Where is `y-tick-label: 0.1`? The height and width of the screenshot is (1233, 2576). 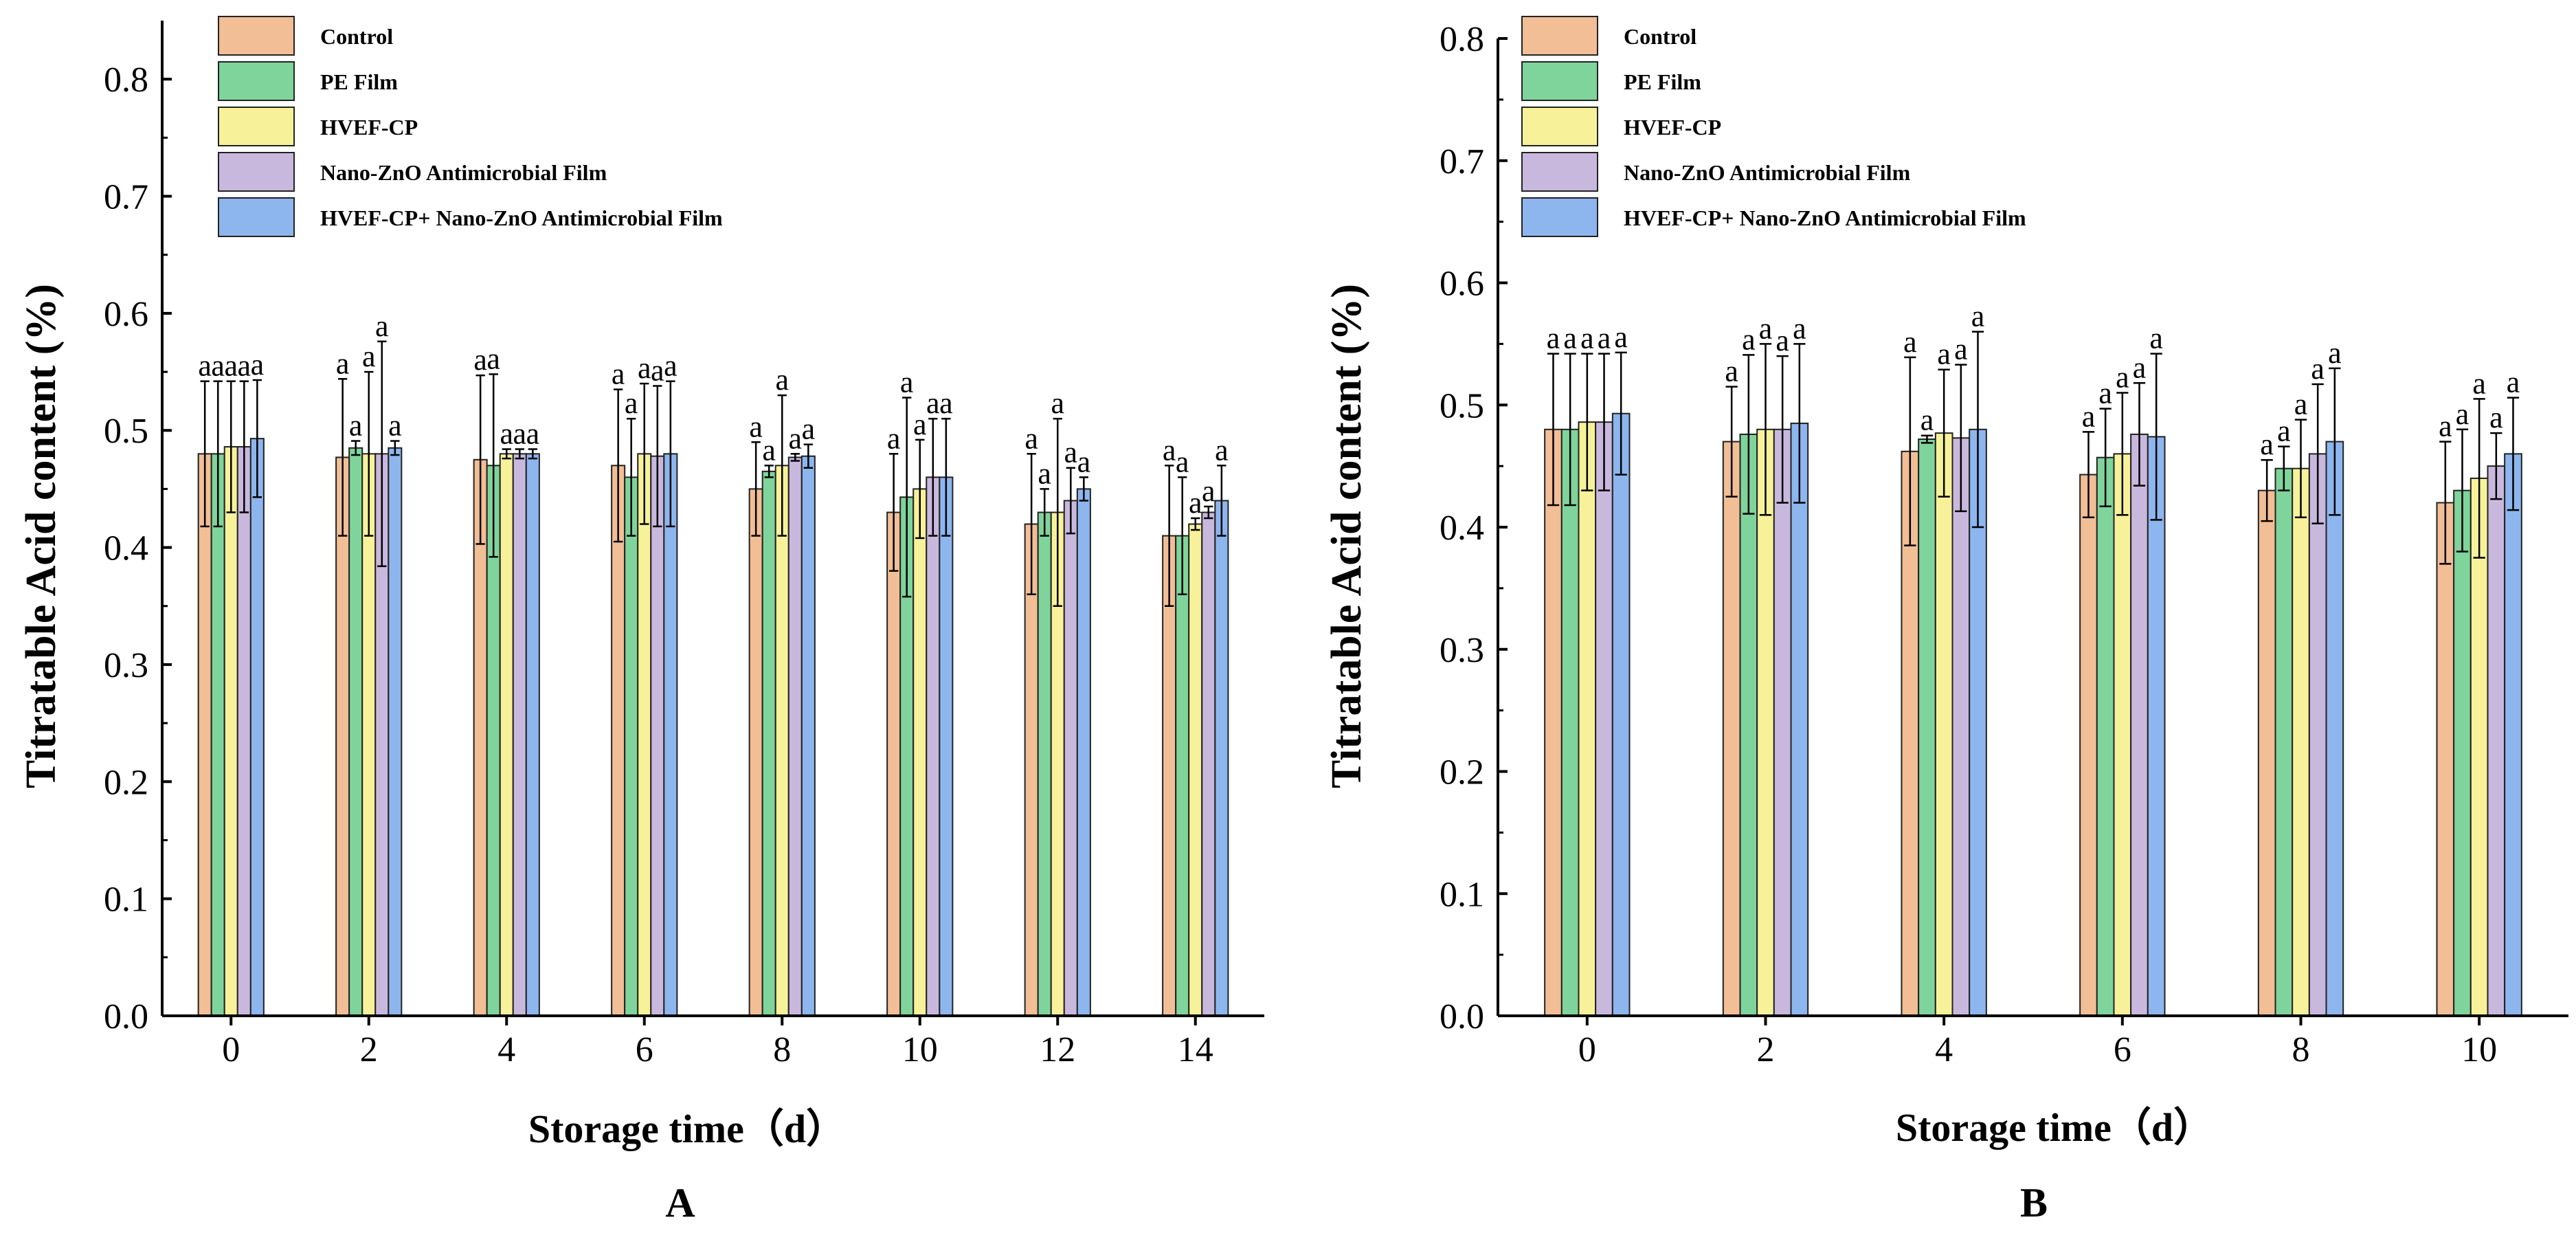 y-tick-label: 0.1 is located at coordinates (126, 900).